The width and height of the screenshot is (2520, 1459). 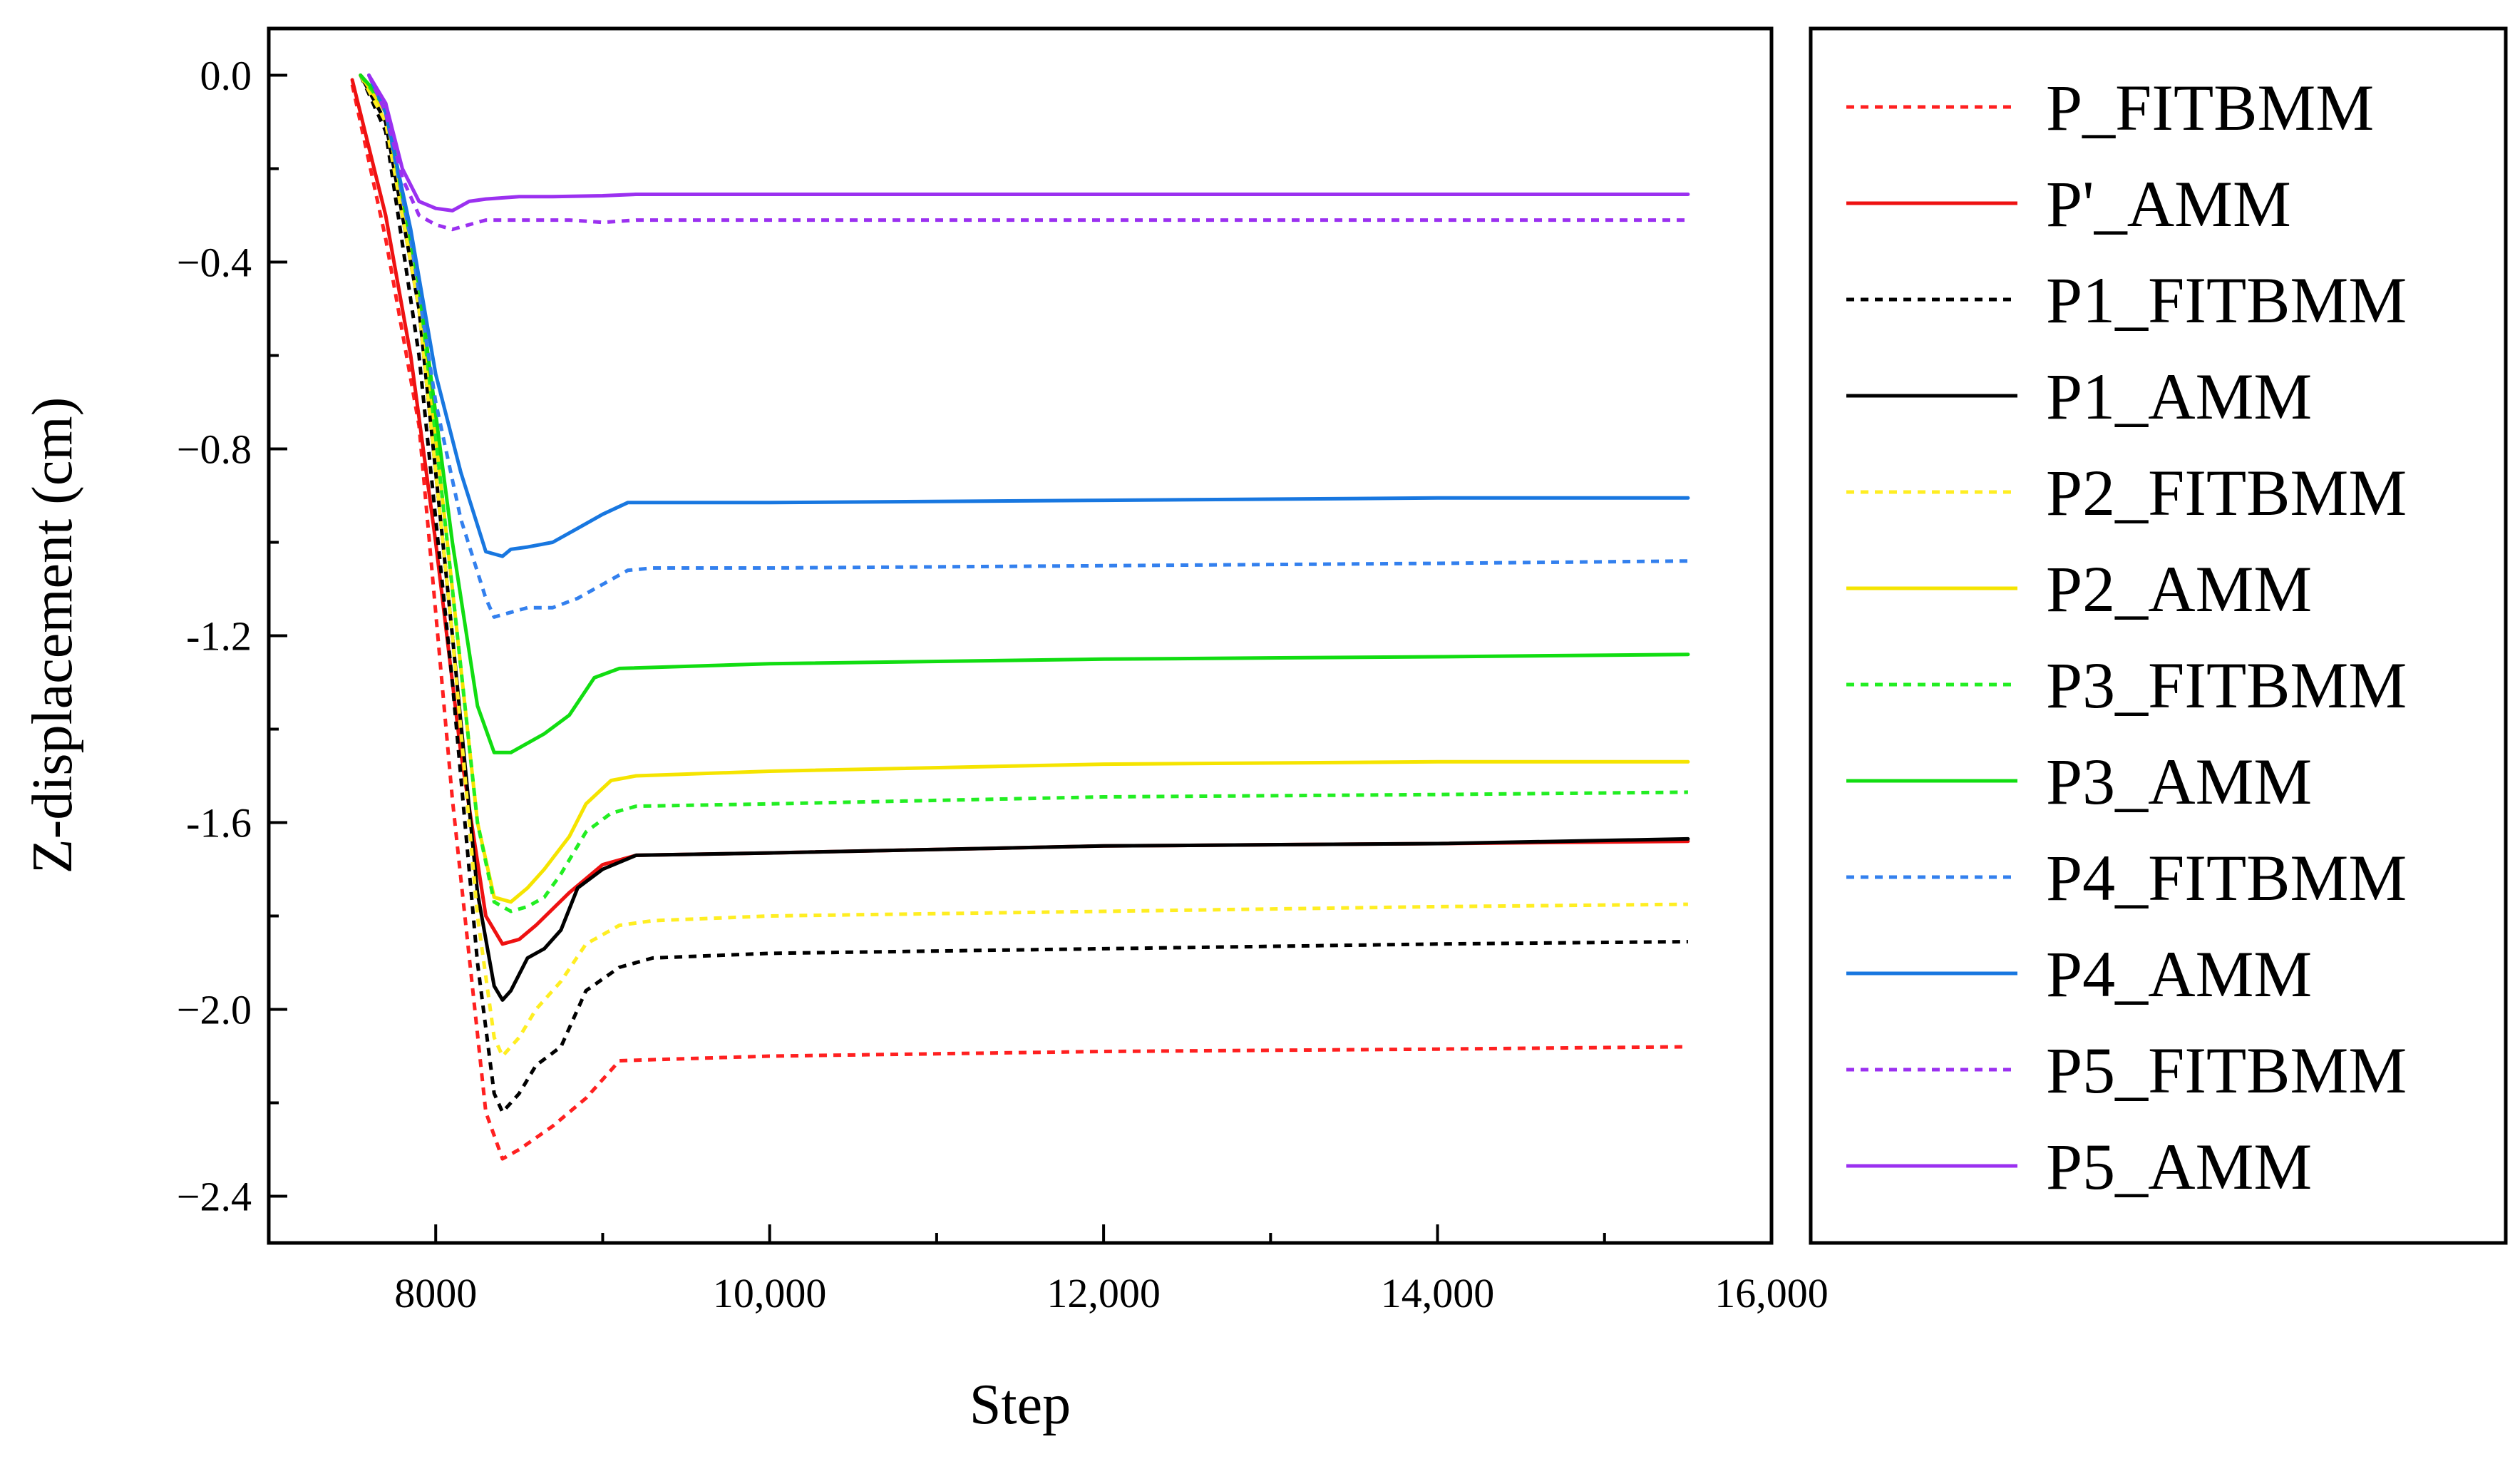 What do you see at coordinates (1438, 1293) in the screenshot?
I see `x-tick-label: 14,000` at bounding box center [1438, 1293].